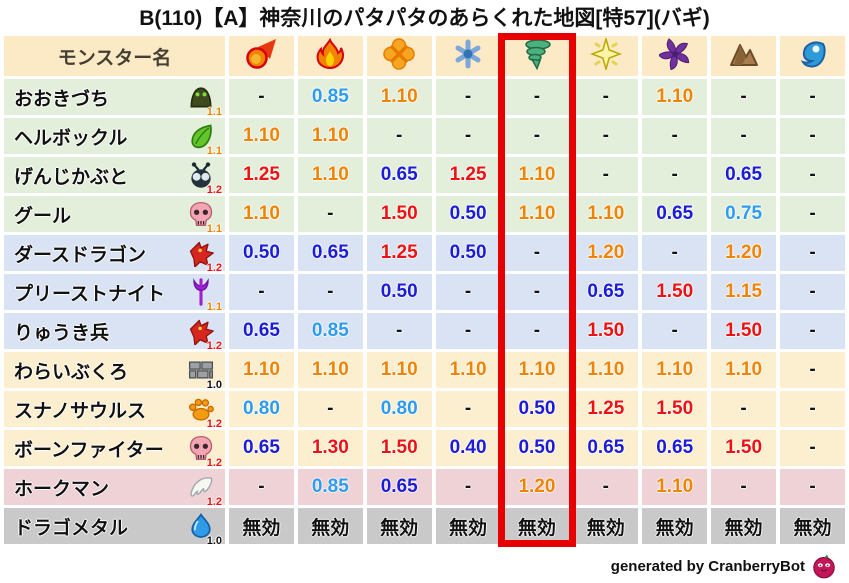 The width and height of the screenshot is (849, 583). I want to click on multiplier-cell: 0.80, so click(399, 409).